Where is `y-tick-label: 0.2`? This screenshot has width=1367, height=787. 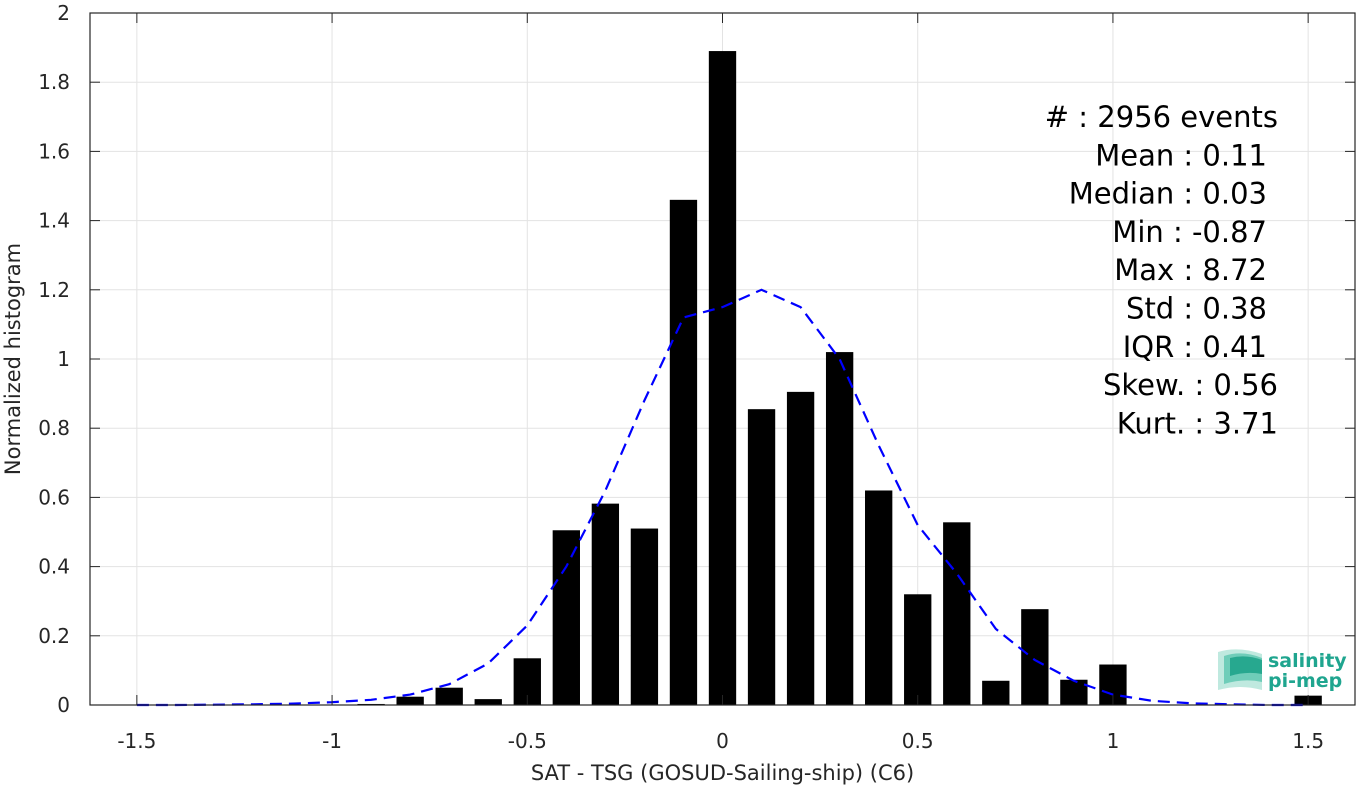 y-tick-label: 0.2 is located at coordinates (54, 636).